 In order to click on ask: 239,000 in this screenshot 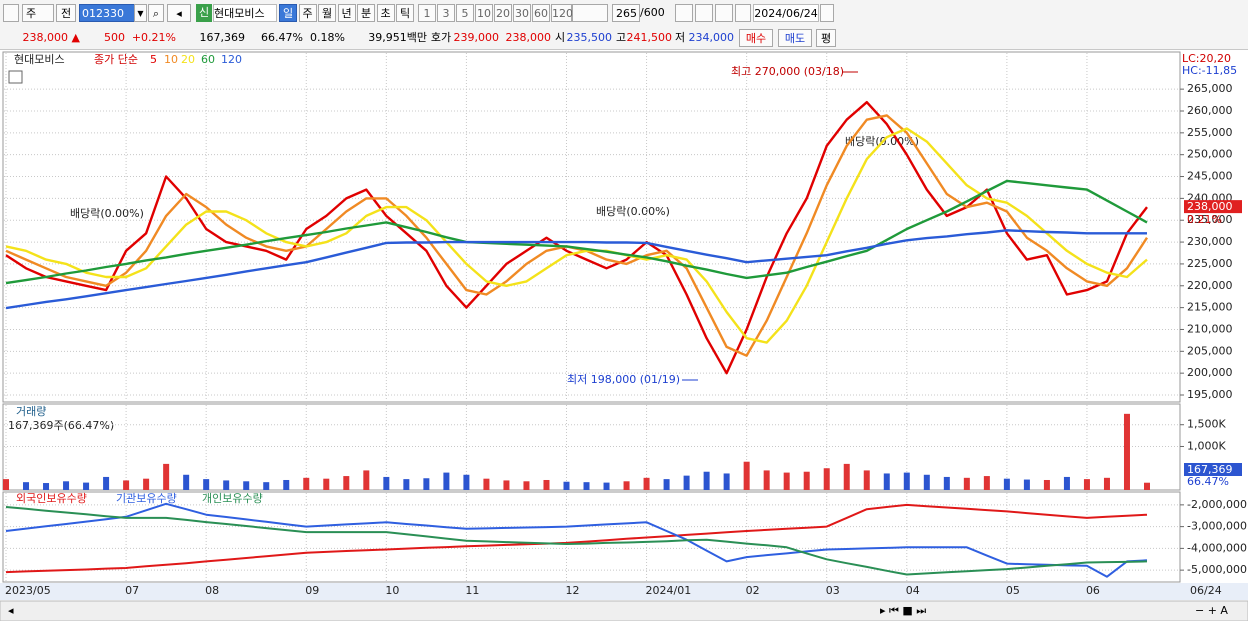, I will do `click(476, 37)`.